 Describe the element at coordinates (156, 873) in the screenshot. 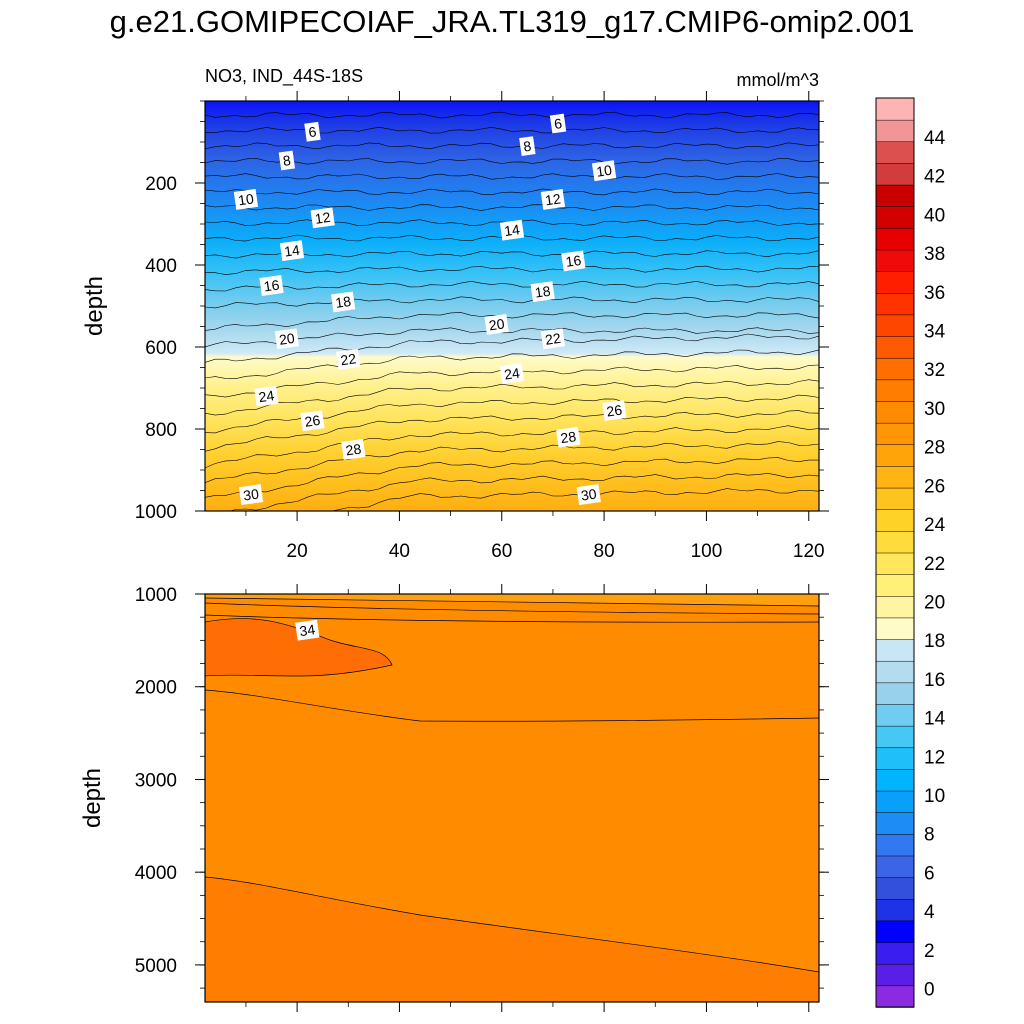

I see `y-tick-label: 4000` at that location.